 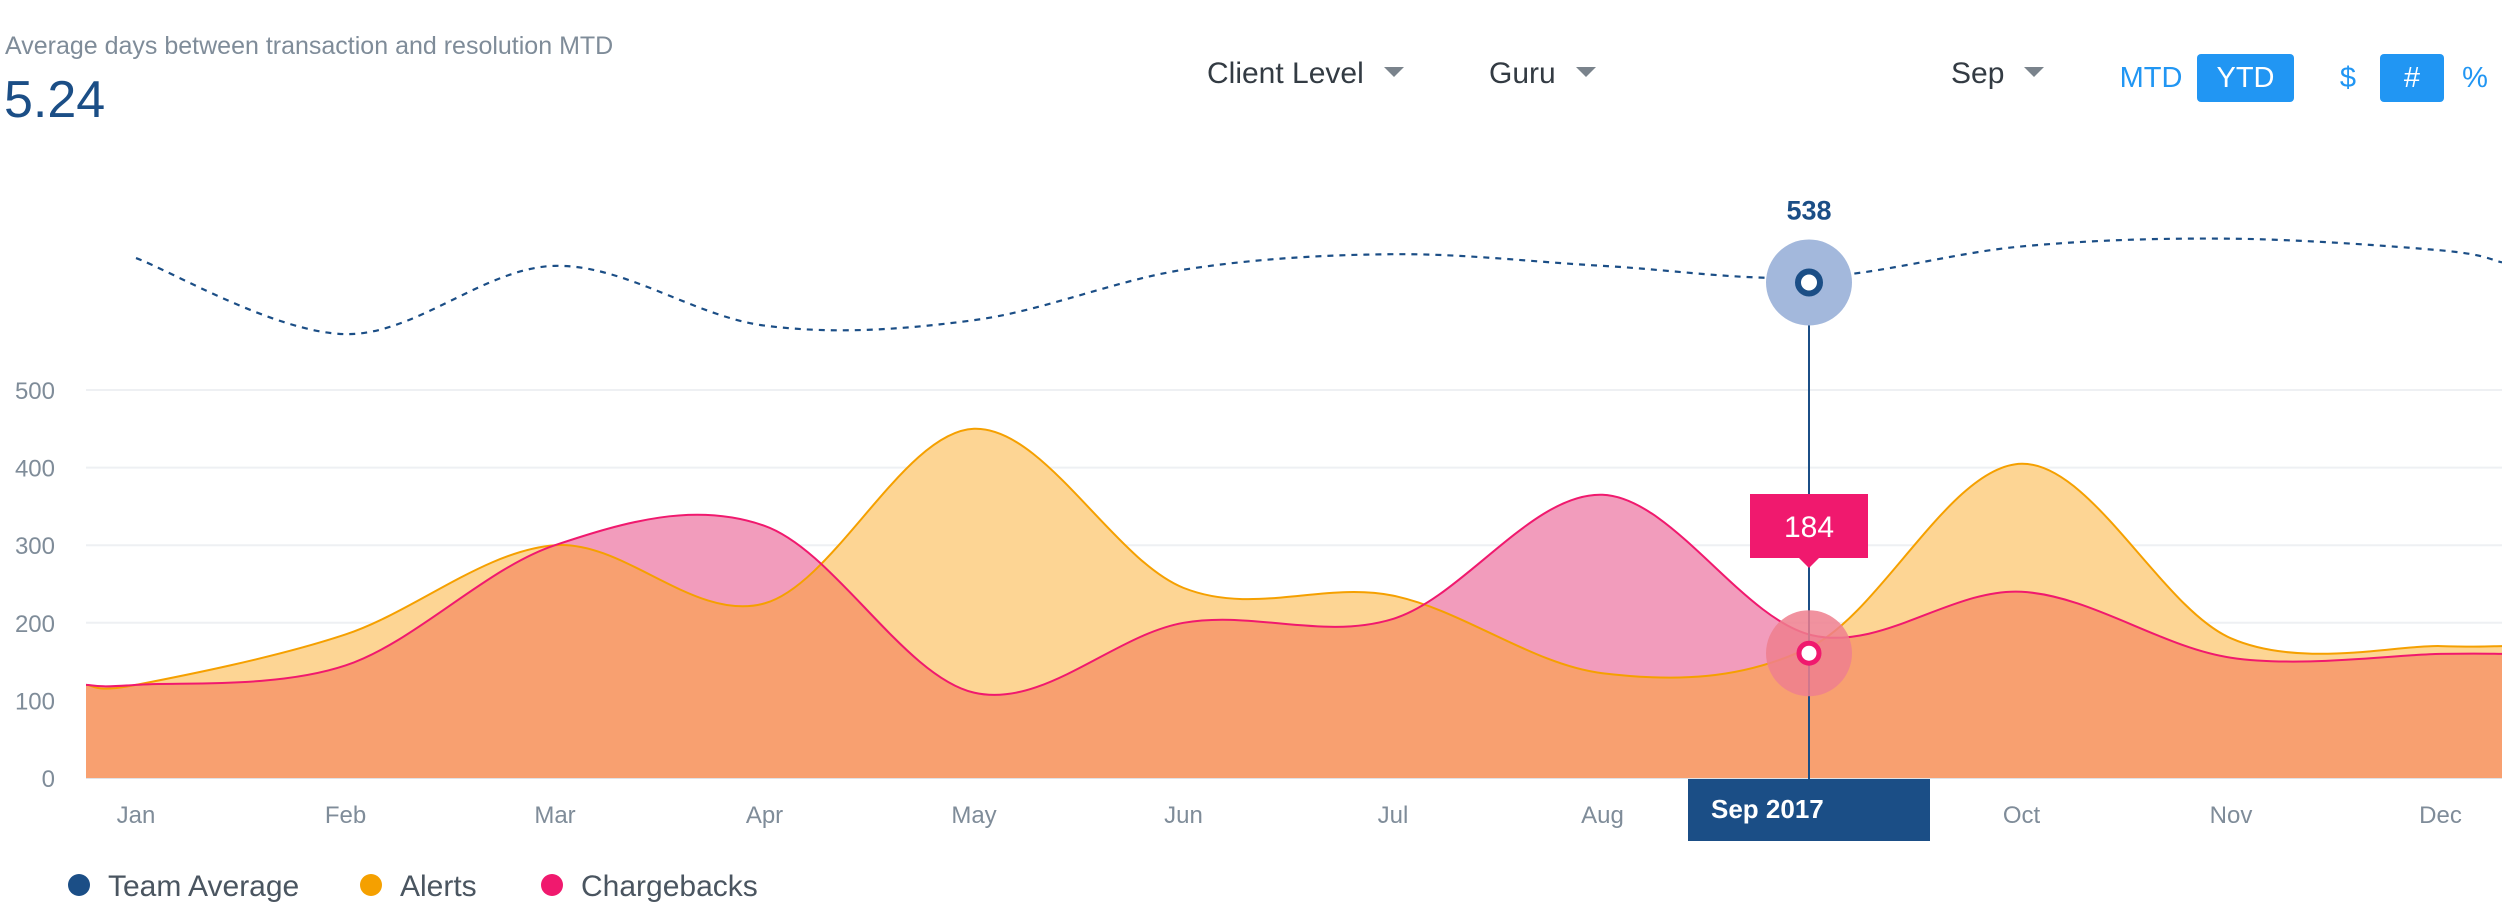 I want to click on y-tick-label: 500, so click(x=35, y=391).